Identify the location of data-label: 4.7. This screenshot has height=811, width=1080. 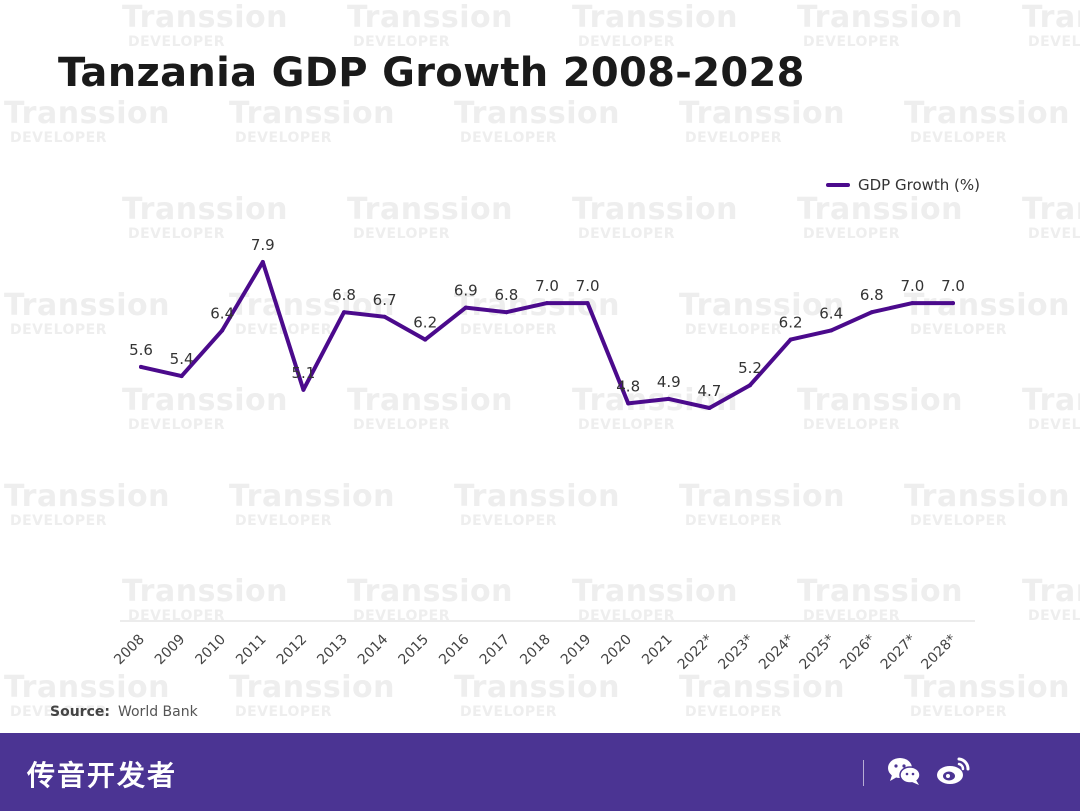
(709, 391).